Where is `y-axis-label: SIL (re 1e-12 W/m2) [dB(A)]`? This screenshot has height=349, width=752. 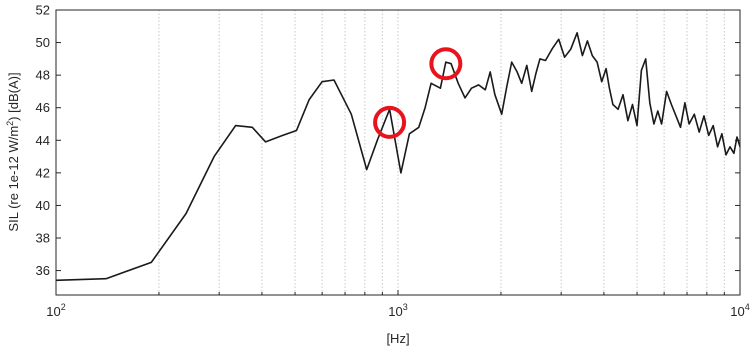 y-axis-label: SIL (re 1e-12 W/m2) [dB(A)] is located at coordinates (13, 151).